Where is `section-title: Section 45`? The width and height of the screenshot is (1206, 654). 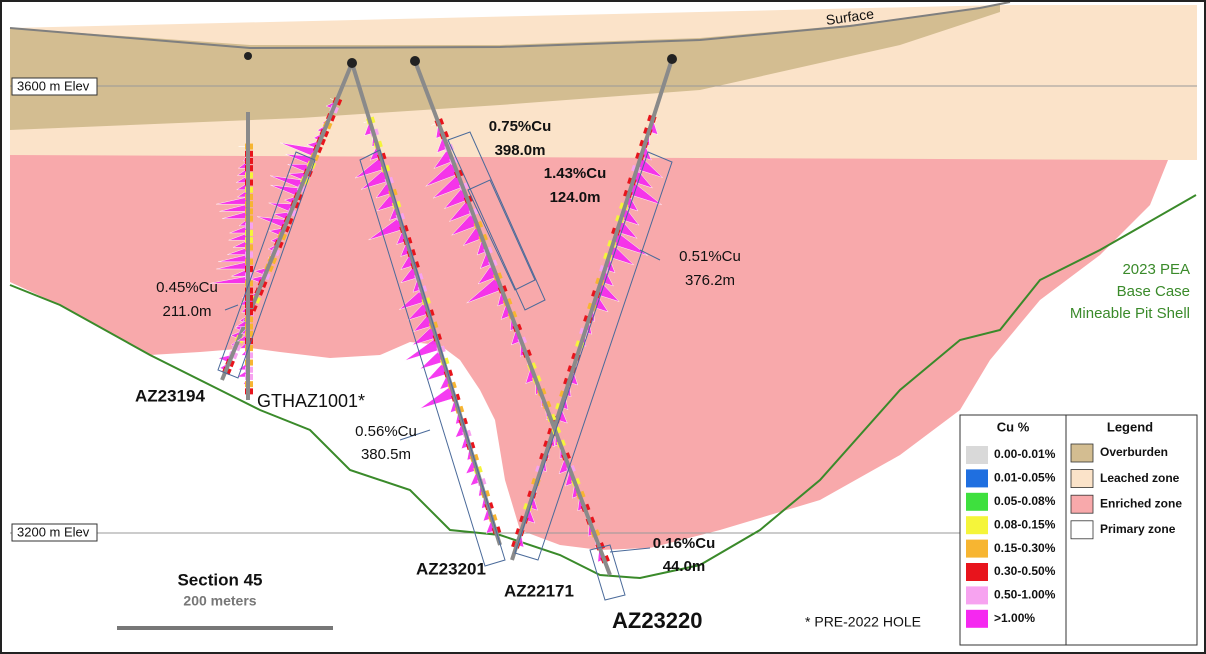 section-title: Section 45 is located at coordinates (219, 579).